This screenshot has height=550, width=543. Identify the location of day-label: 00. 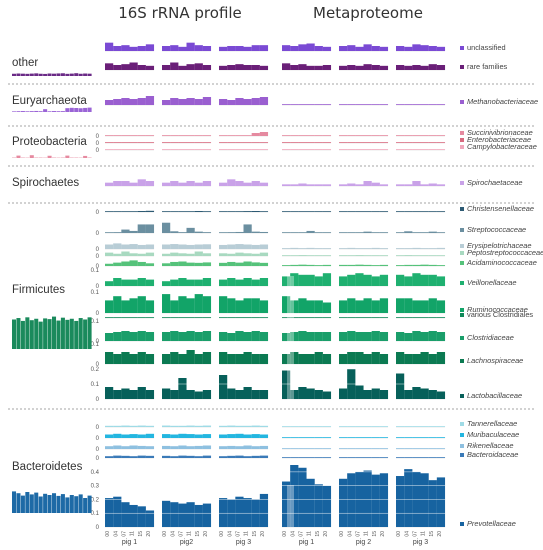
(108, 534).